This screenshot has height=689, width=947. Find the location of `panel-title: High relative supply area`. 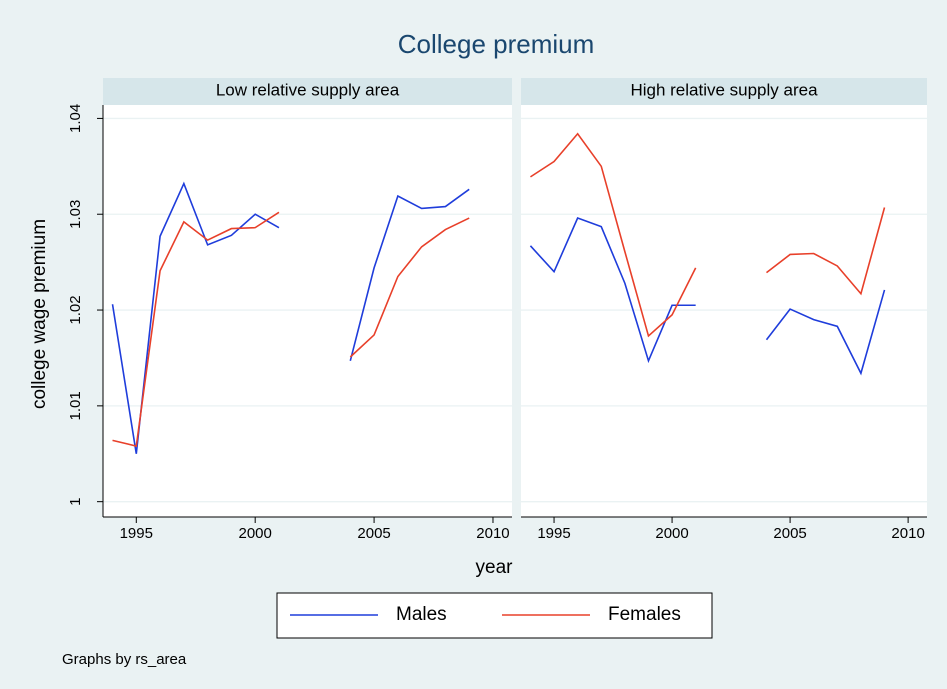

panel-title: High relative supply area is located at coordinates (724, 89).